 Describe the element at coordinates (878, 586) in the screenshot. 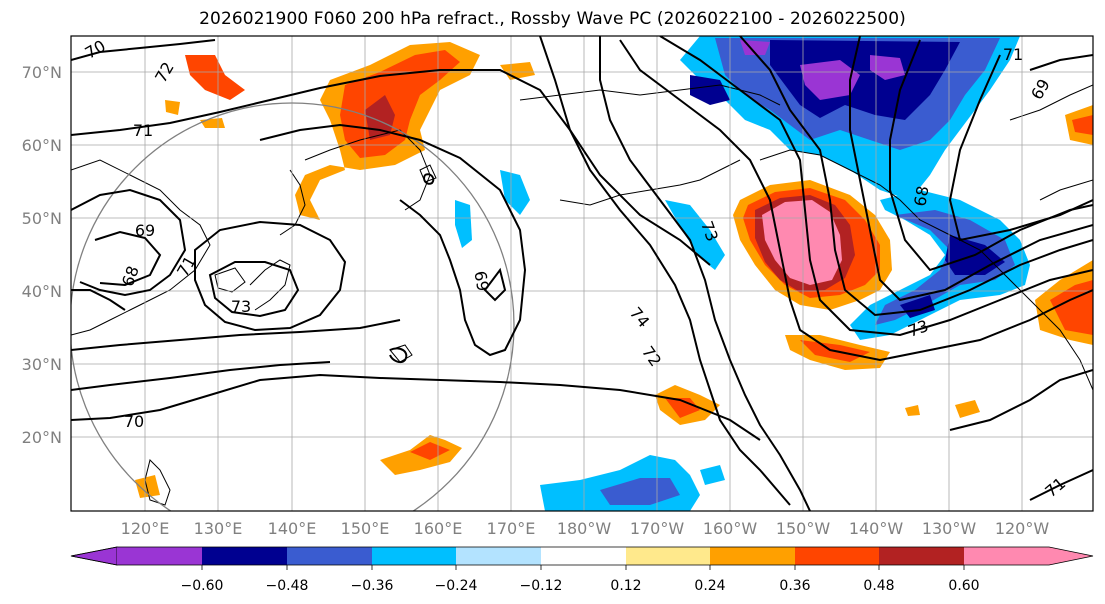

I see `colorbar-tick-label: 0.48` at that location.